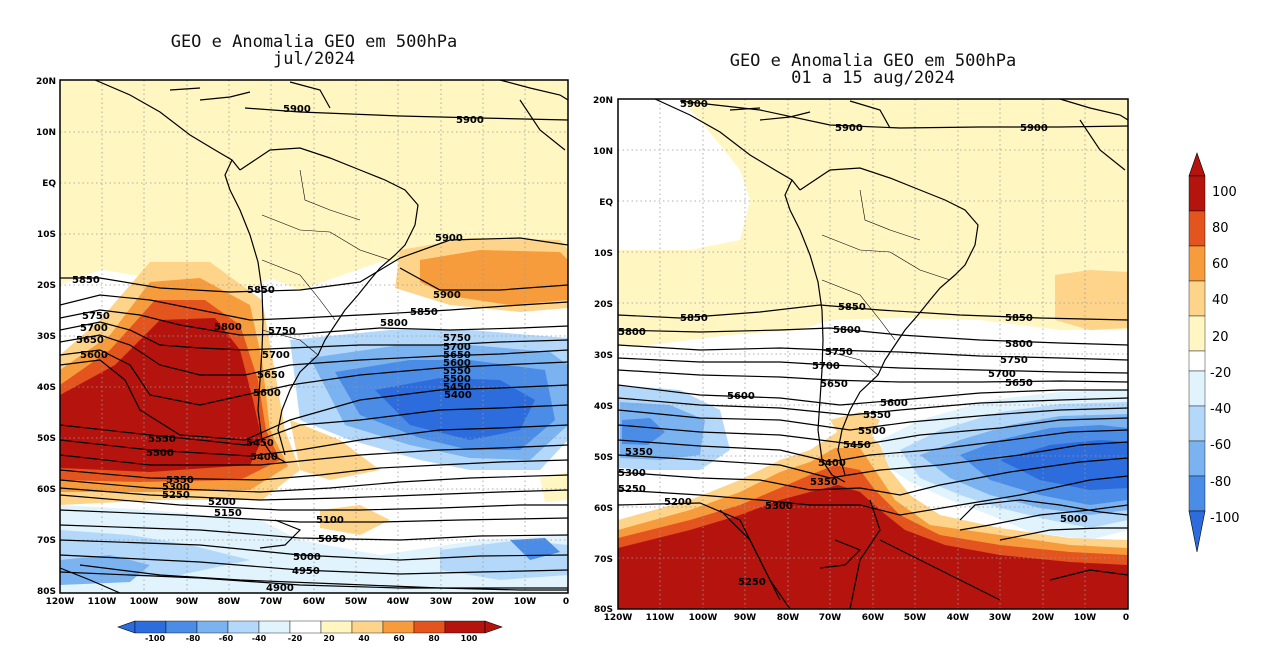 The width and height of the screenshot is (1280, 672). Describe the element at coordinates (873, 61) in the screenshot. I see `right-title-line1: GEO e Anomalia GEO em 500hPa` at that location.